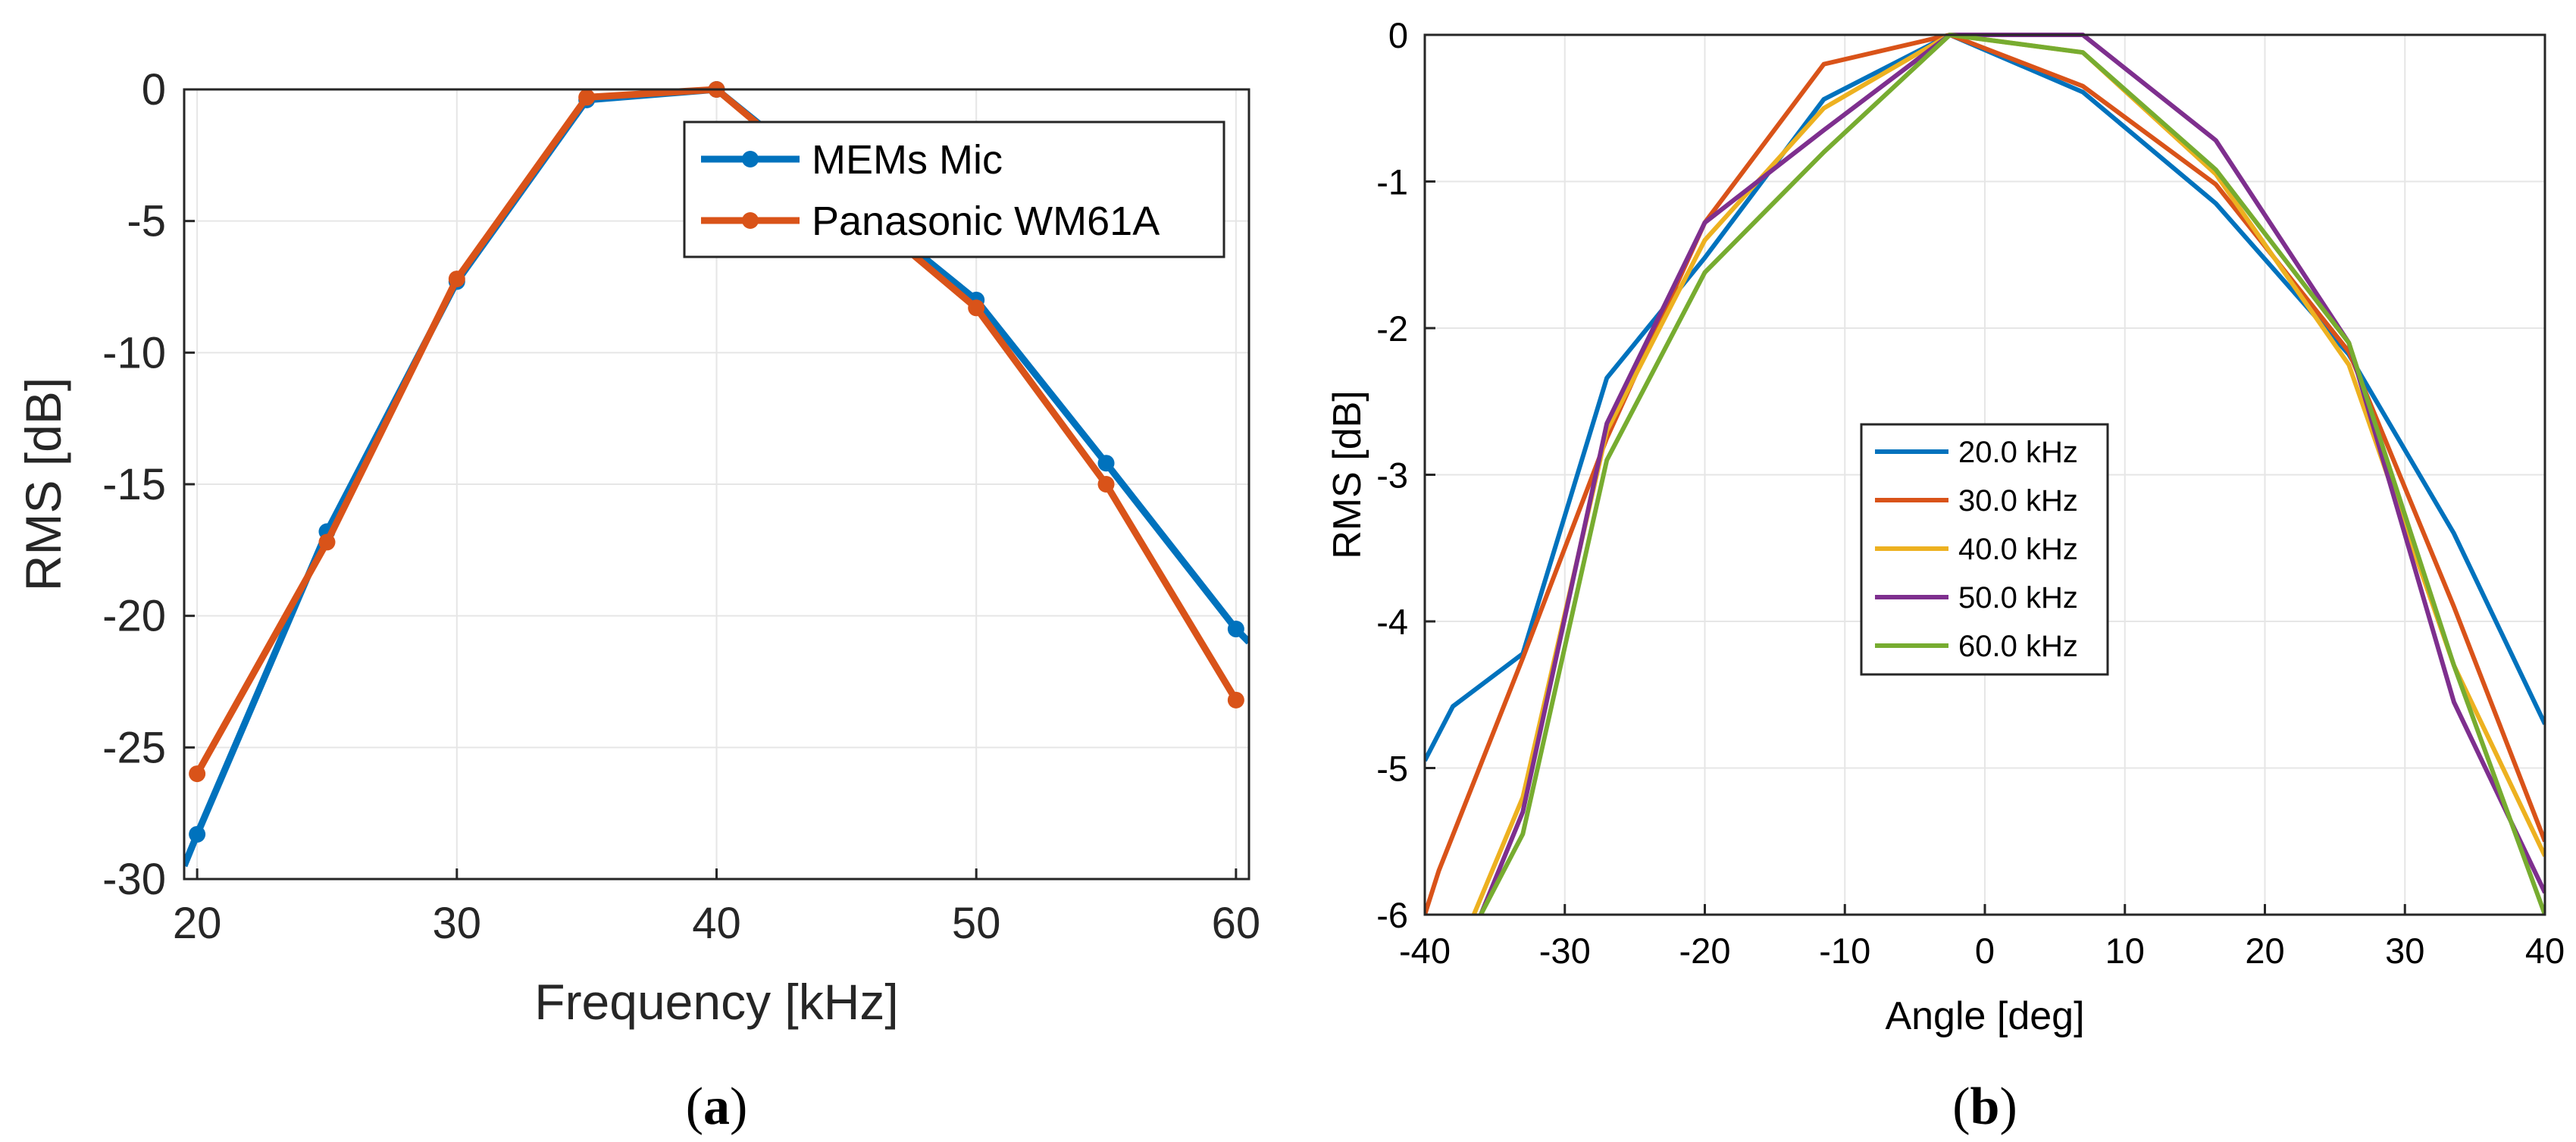 The height and width of the screenshot is (1142, 2576). Describe the element at coordinates (716, 1002) in the screenshot. I see `a-x-axis-label: Frequency [kHz]` at that location.